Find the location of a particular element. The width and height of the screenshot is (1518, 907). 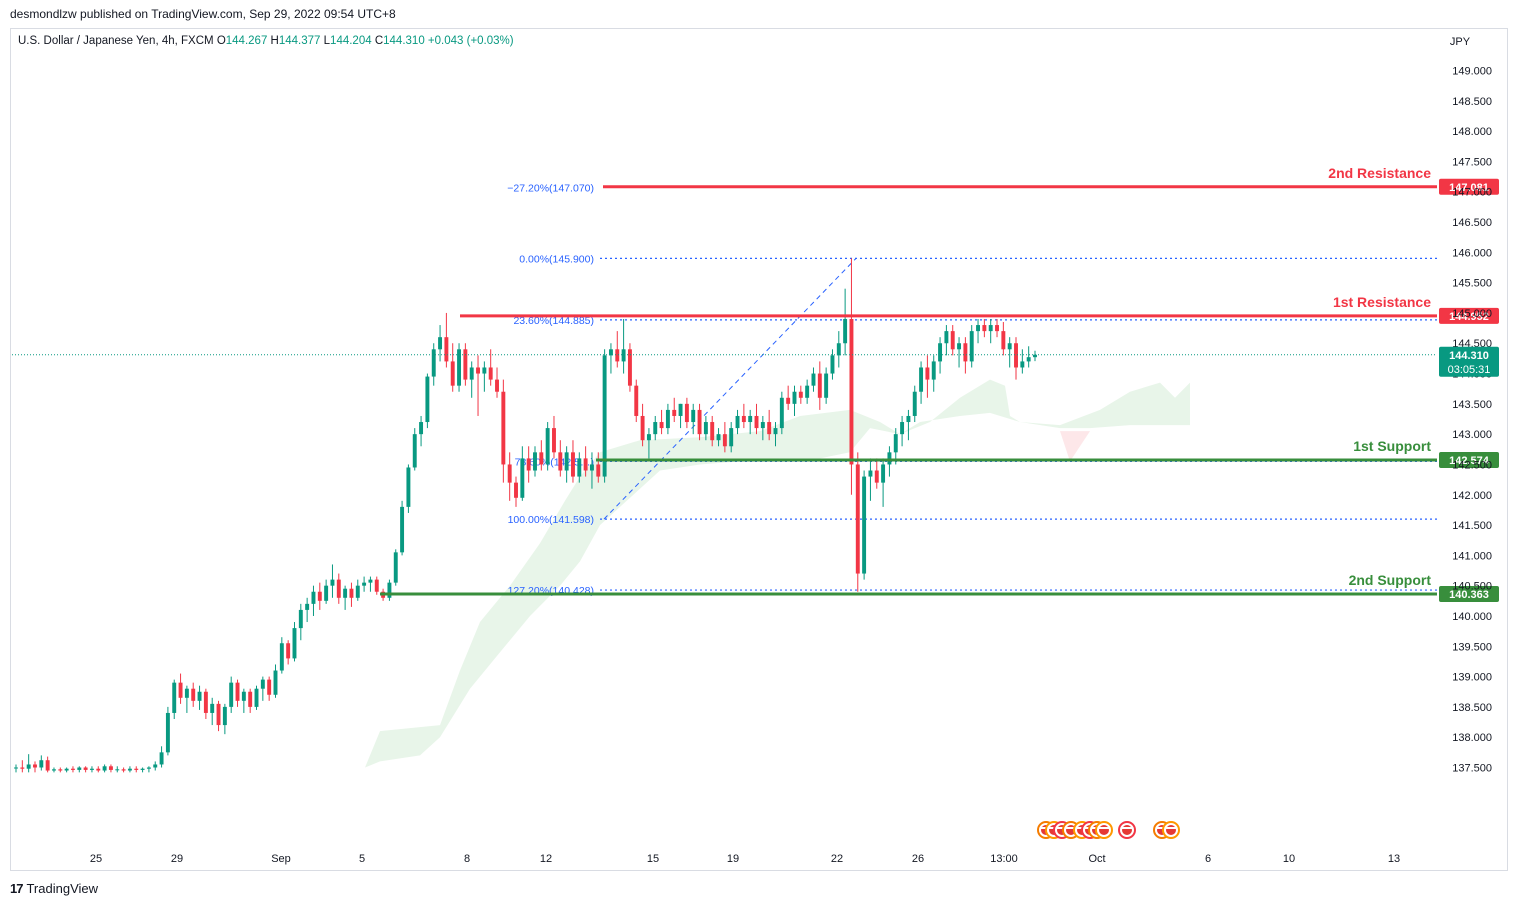

high-value: 144.377 is located at coordinates (299, 41).